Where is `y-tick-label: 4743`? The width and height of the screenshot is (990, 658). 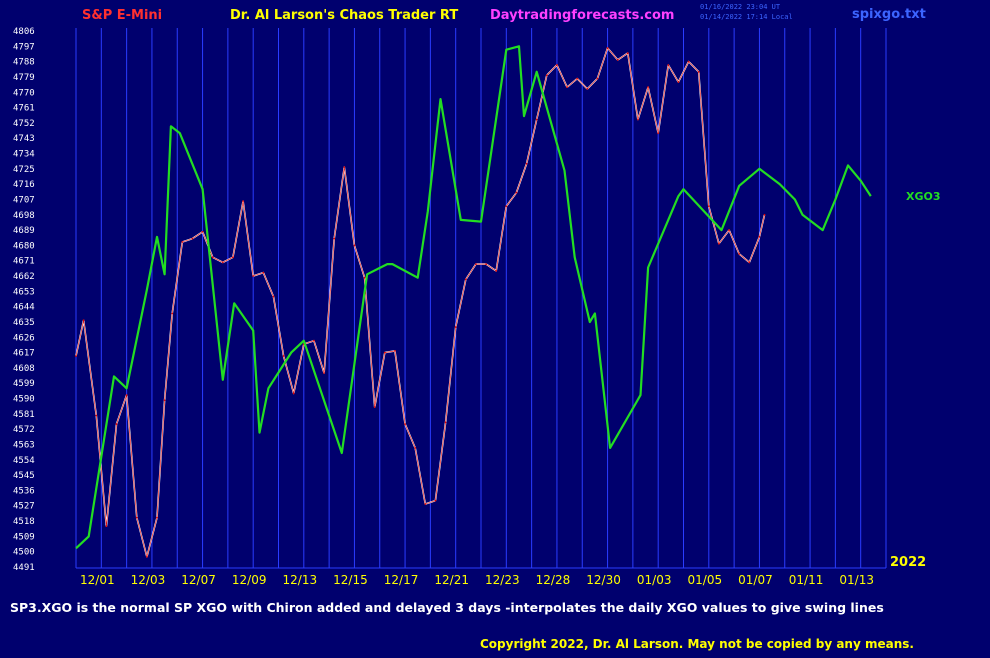
y-tick-label: 4743 is located at coordinates (24, 139).